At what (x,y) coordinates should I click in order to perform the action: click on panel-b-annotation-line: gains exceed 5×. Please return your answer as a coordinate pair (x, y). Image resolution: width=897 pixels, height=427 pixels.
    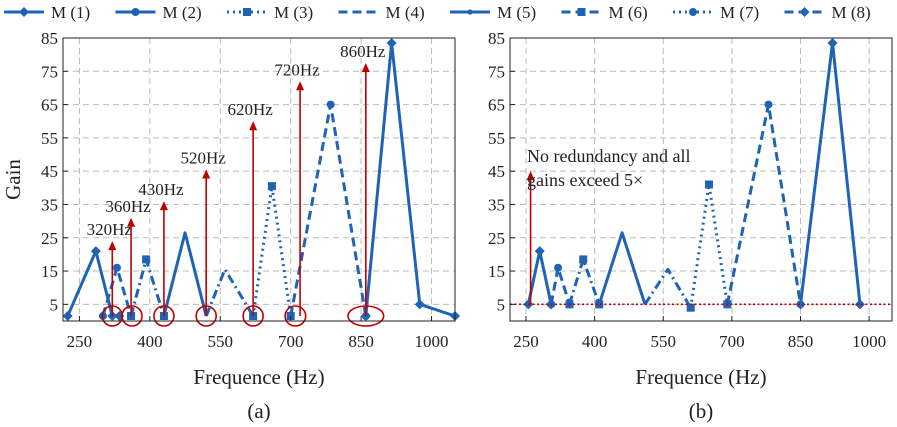
    Looking at the image, I should click on (585, 180).